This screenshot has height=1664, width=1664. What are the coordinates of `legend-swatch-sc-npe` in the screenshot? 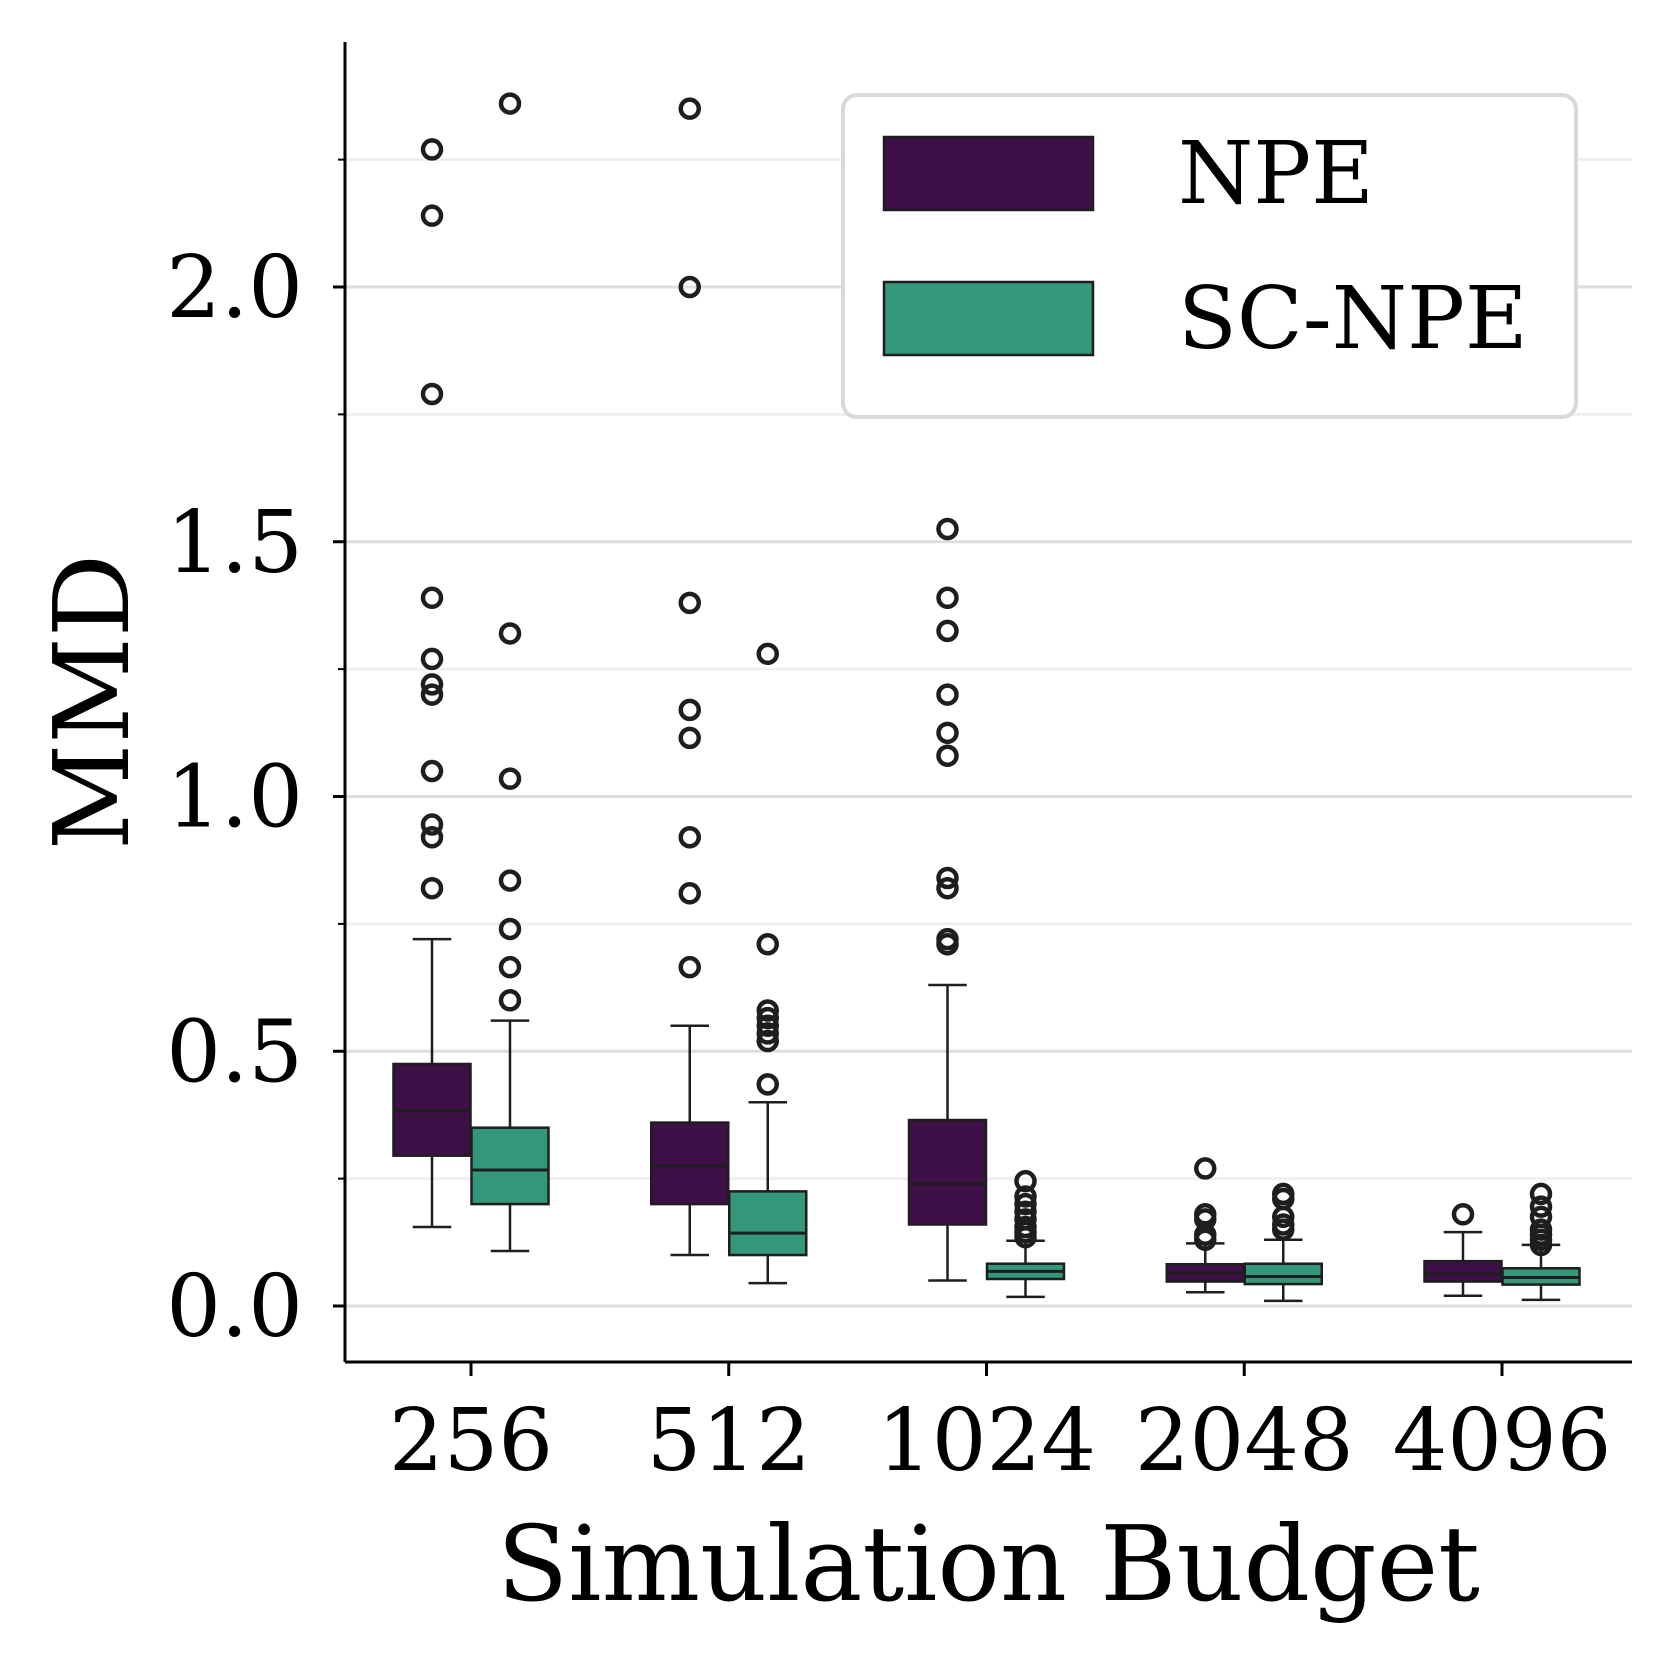 It's located at (988, 318).